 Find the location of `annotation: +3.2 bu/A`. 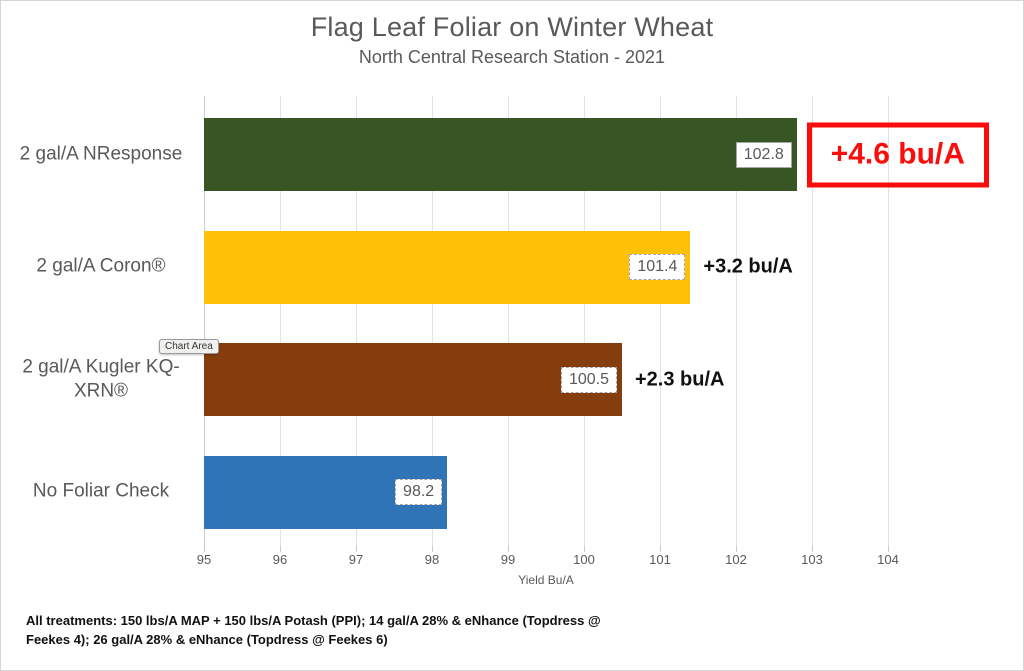

annotation: +3.2 bu/A is located at coordinates (748, 266).